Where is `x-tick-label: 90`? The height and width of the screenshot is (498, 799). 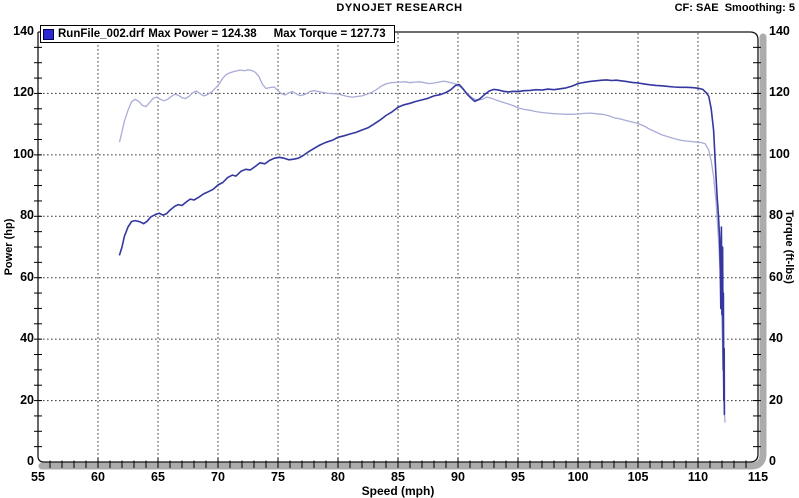
x-tick-label: 90 is located at coordinates (458, 477).